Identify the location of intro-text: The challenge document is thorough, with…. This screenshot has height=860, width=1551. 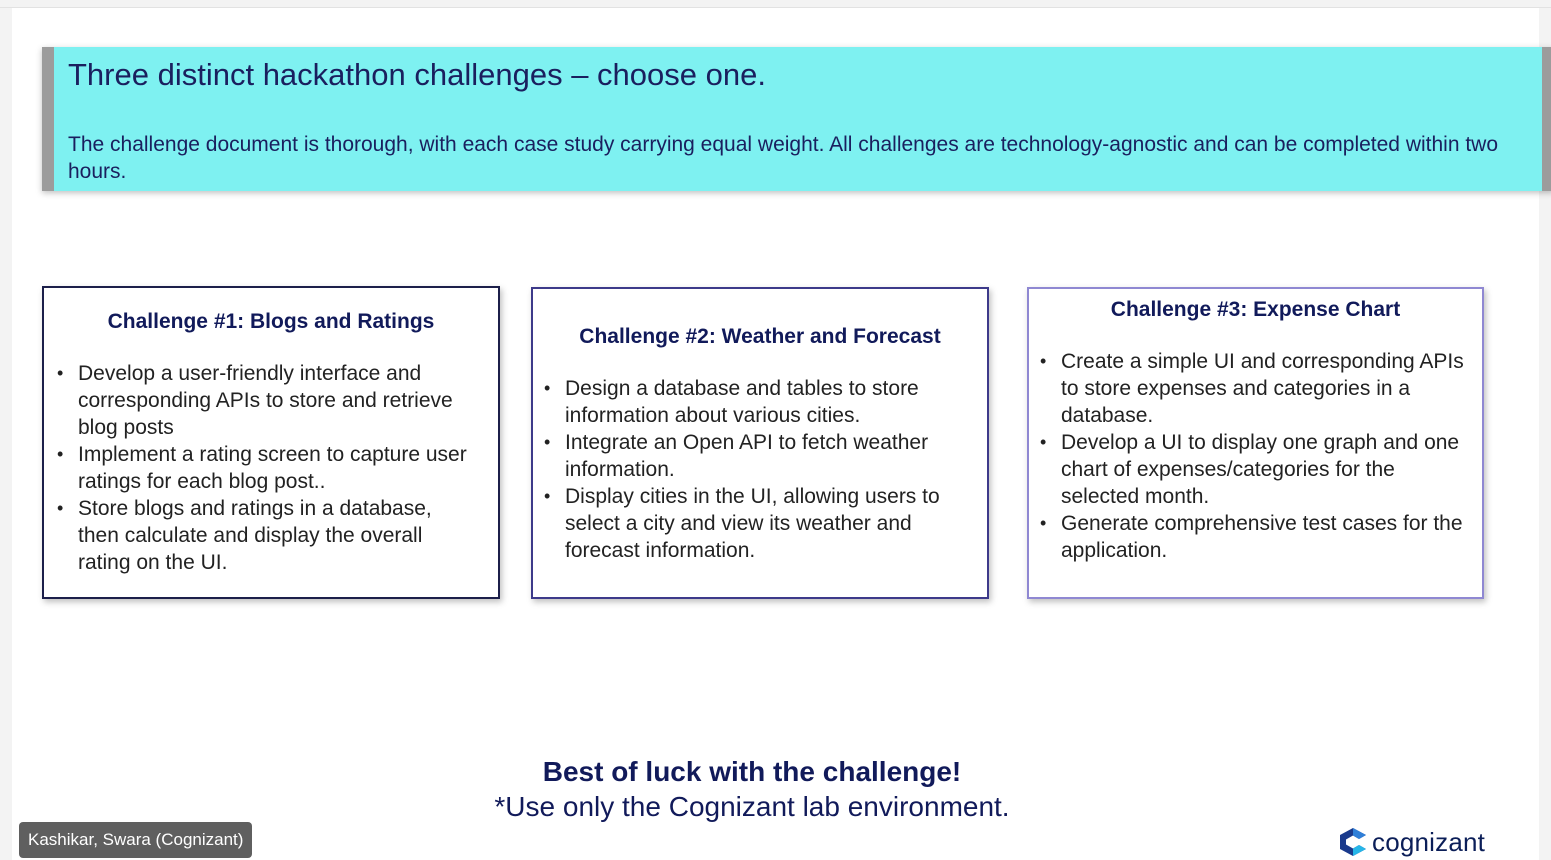
(783, 158).